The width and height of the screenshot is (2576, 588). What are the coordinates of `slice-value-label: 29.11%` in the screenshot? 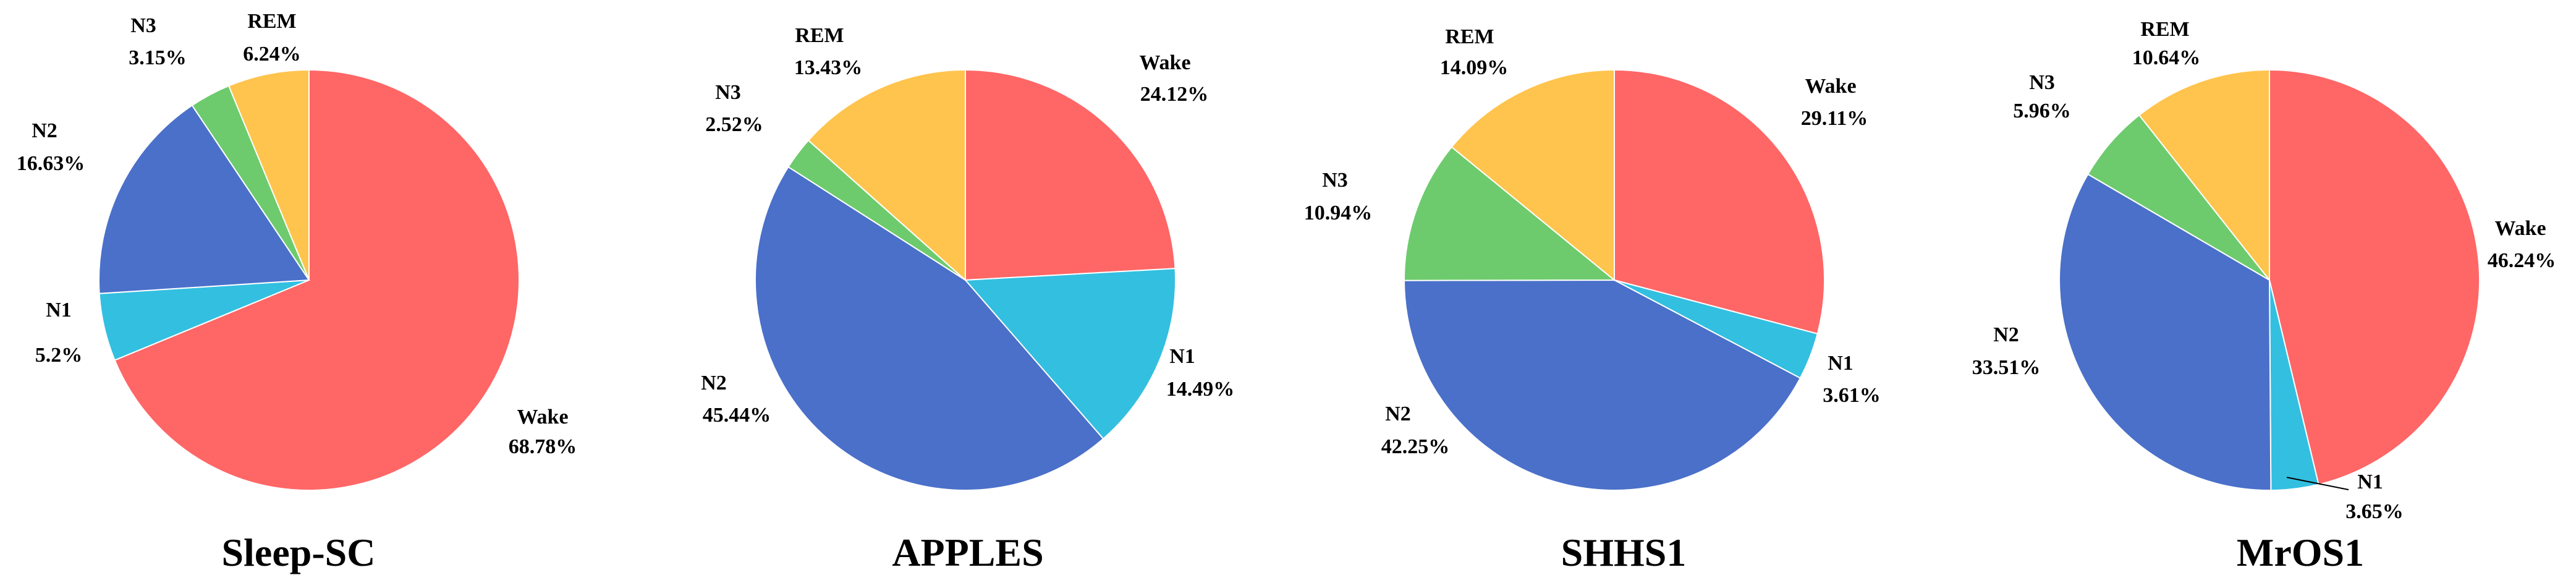 It's located at (1834, 118).